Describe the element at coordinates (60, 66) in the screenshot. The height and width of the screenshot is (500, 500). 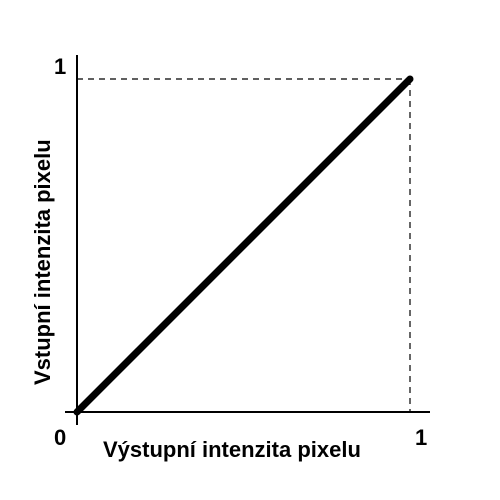
I see `y-tick-label: 1` at that location.